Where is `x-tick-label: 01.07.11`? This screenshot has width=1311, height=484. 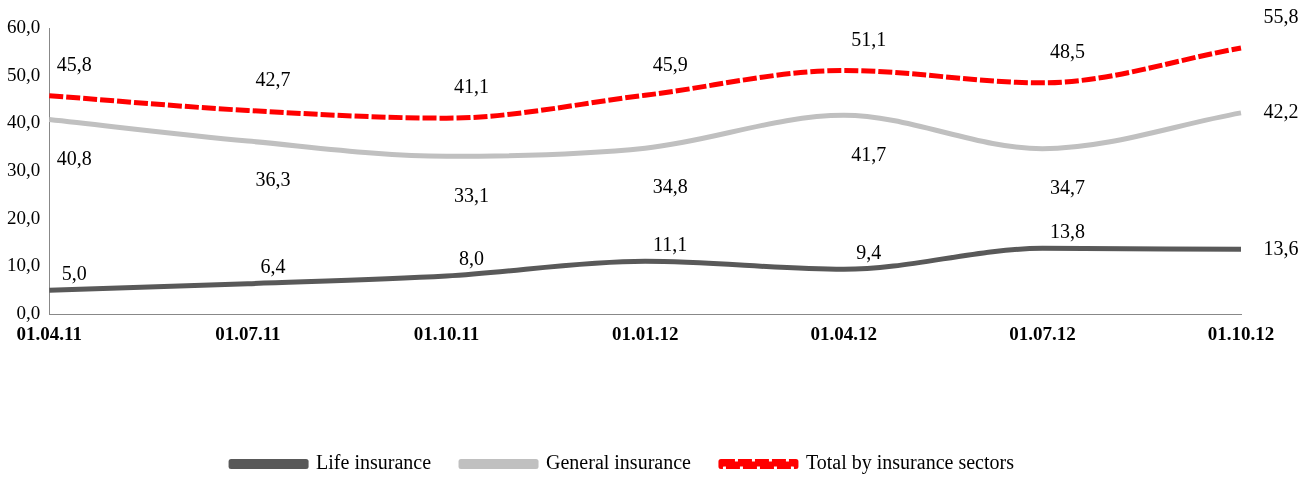 x-tick-label: 01.07.11 is located at coordinates (248, 333).